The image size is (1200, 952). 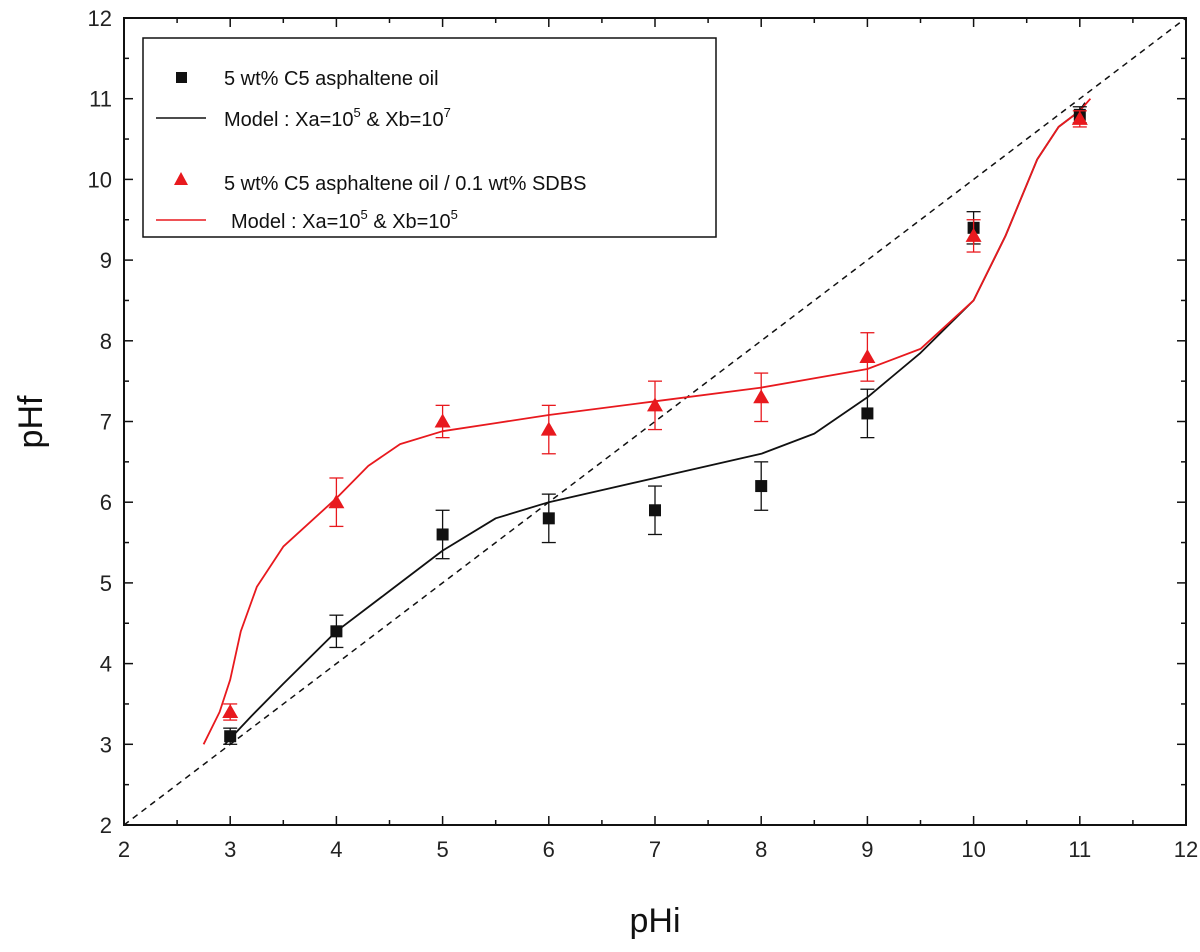 What do you see at coordinates (867, 849) in the screenshot?
I see `x-tick-label: 9` at bounding box center [867, 849].